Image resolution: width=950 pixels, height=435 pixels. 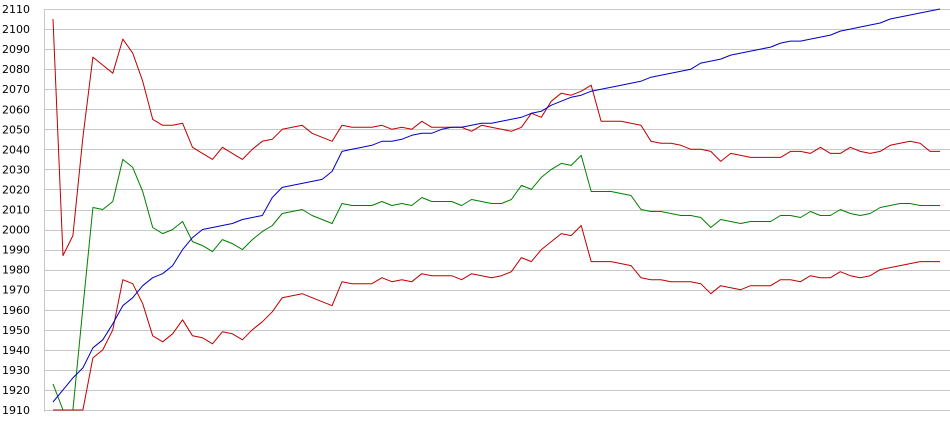 I want to click on y-tick-label: 2050, so click(x=16, y=129).